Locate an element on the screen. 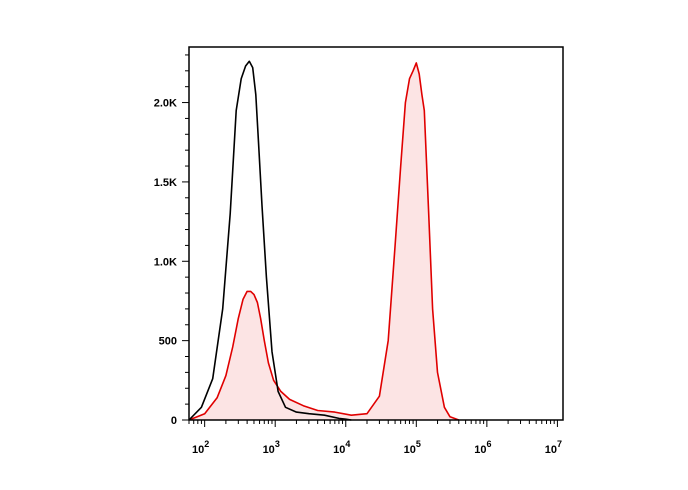  y-tick-label: 2.0K is located at coordinates (165, 104).